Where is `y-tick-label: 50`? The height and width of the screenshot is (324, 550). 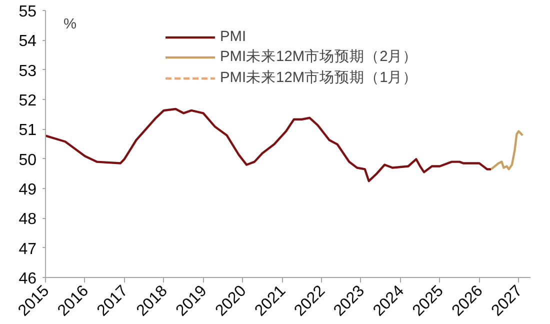
y-tick-label: 50 is located at coordinates (27, 160).